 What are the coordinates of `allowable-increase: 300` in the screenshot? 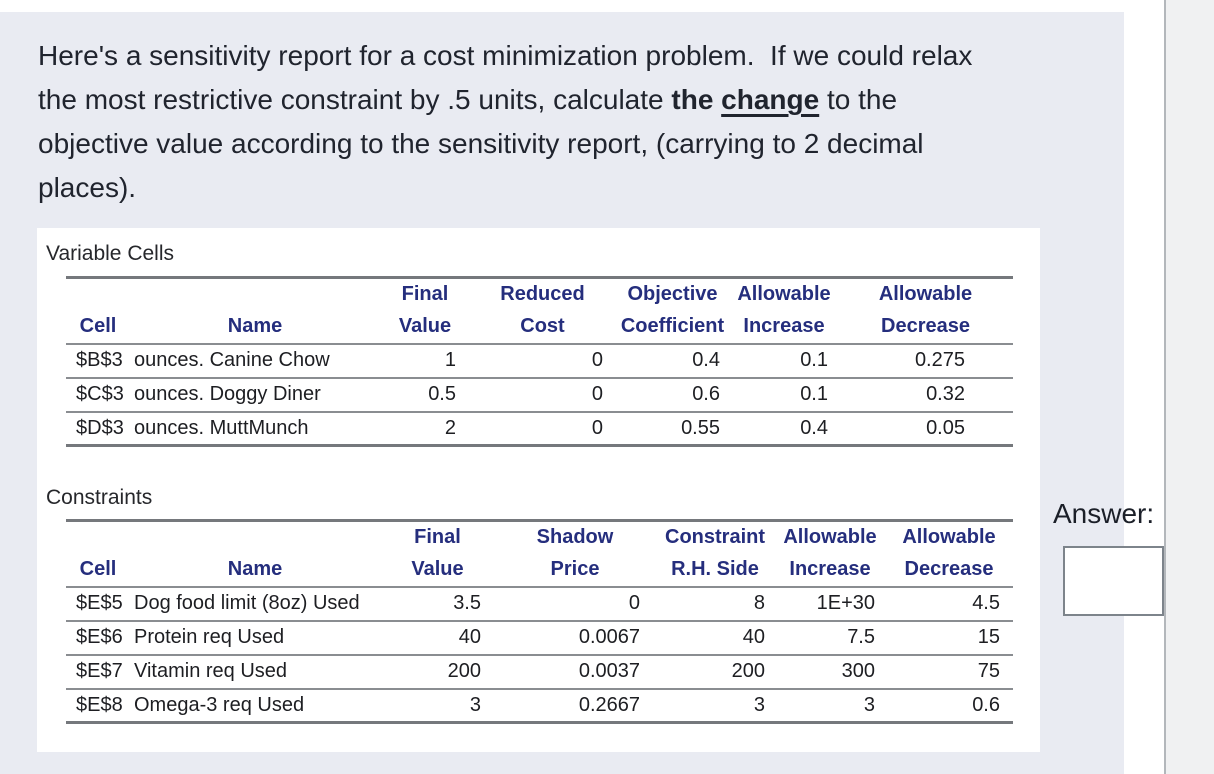 It's located at (830, 672).